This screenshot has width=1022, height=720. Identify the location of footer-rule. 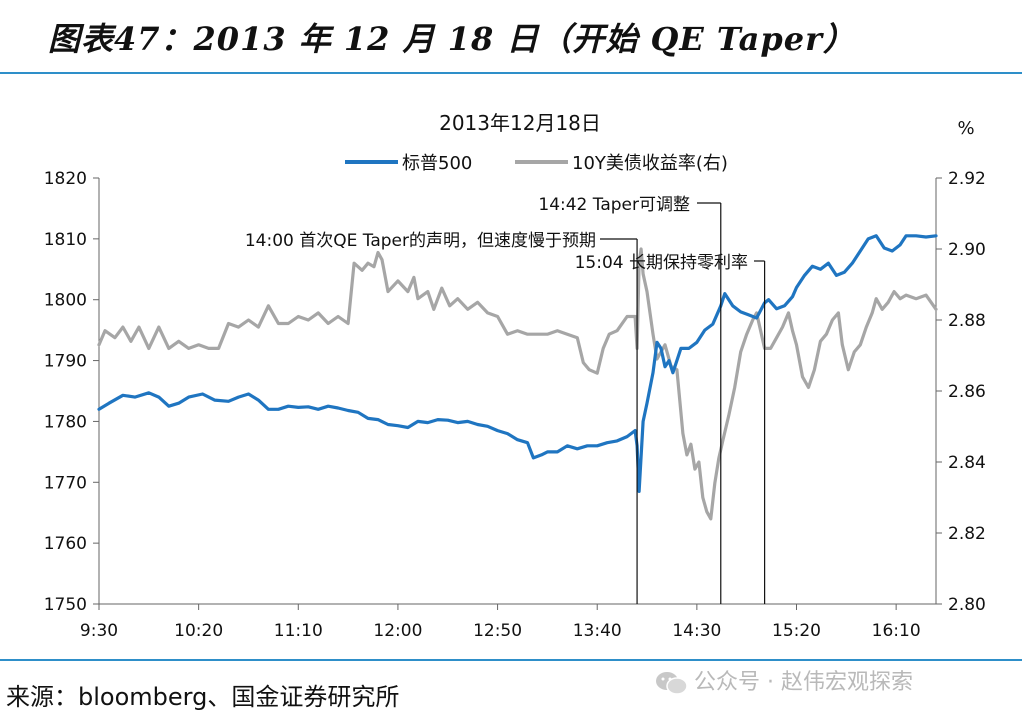
(511, 660).